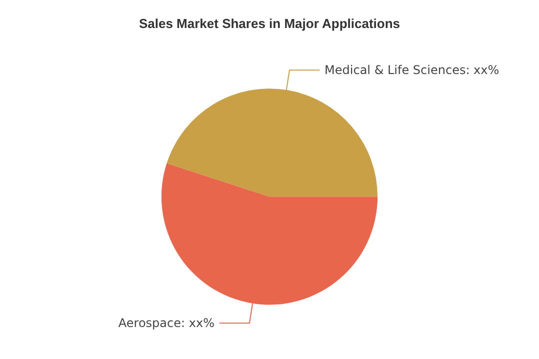  What do you see at coordinates (166, 323) in the screenshot?
I see `slice-label: Aerospace: xx%` at bounding box center [166, 323].